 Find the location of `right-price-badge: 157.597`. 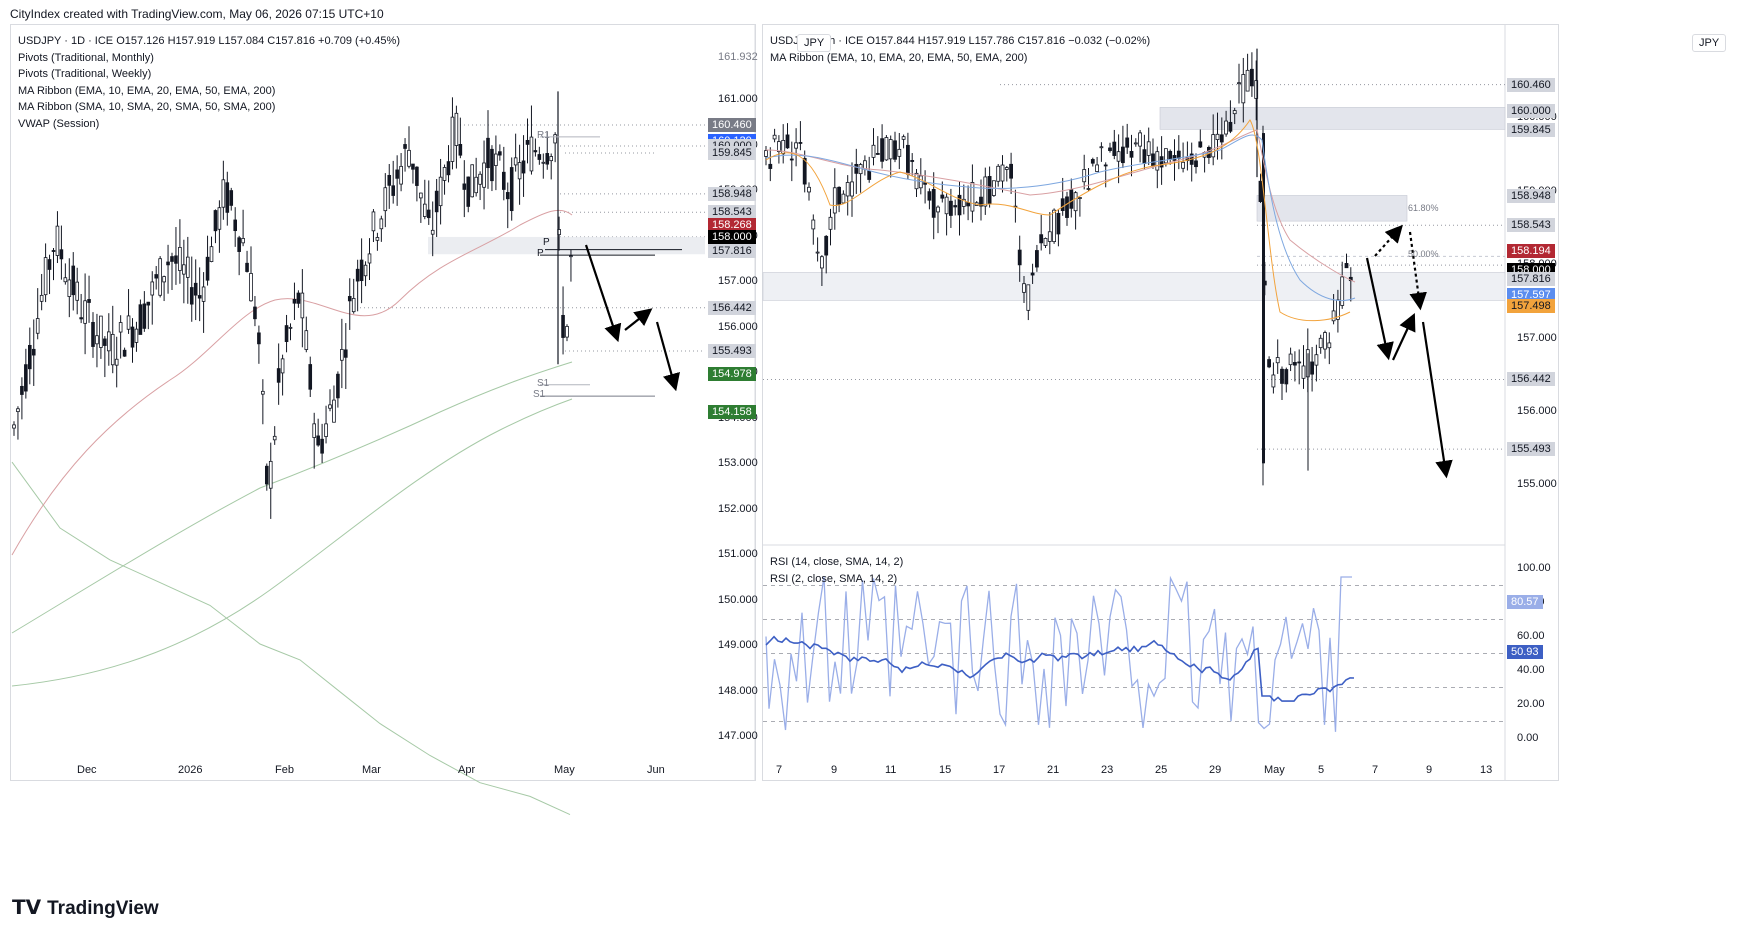

right-price-badge: 157.597 is located at coordinates (1531, 294).